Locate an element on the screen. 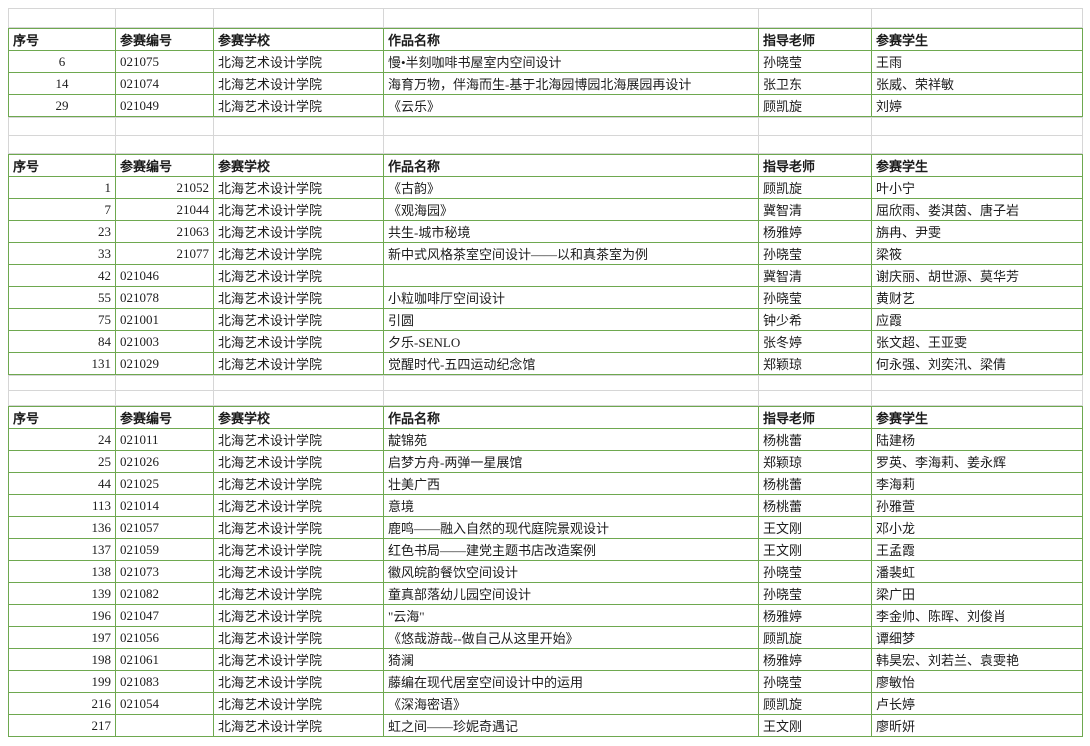 This screenshot has width=1090, height=746. cell-serial: 44 is located at coordinates (62, 483).